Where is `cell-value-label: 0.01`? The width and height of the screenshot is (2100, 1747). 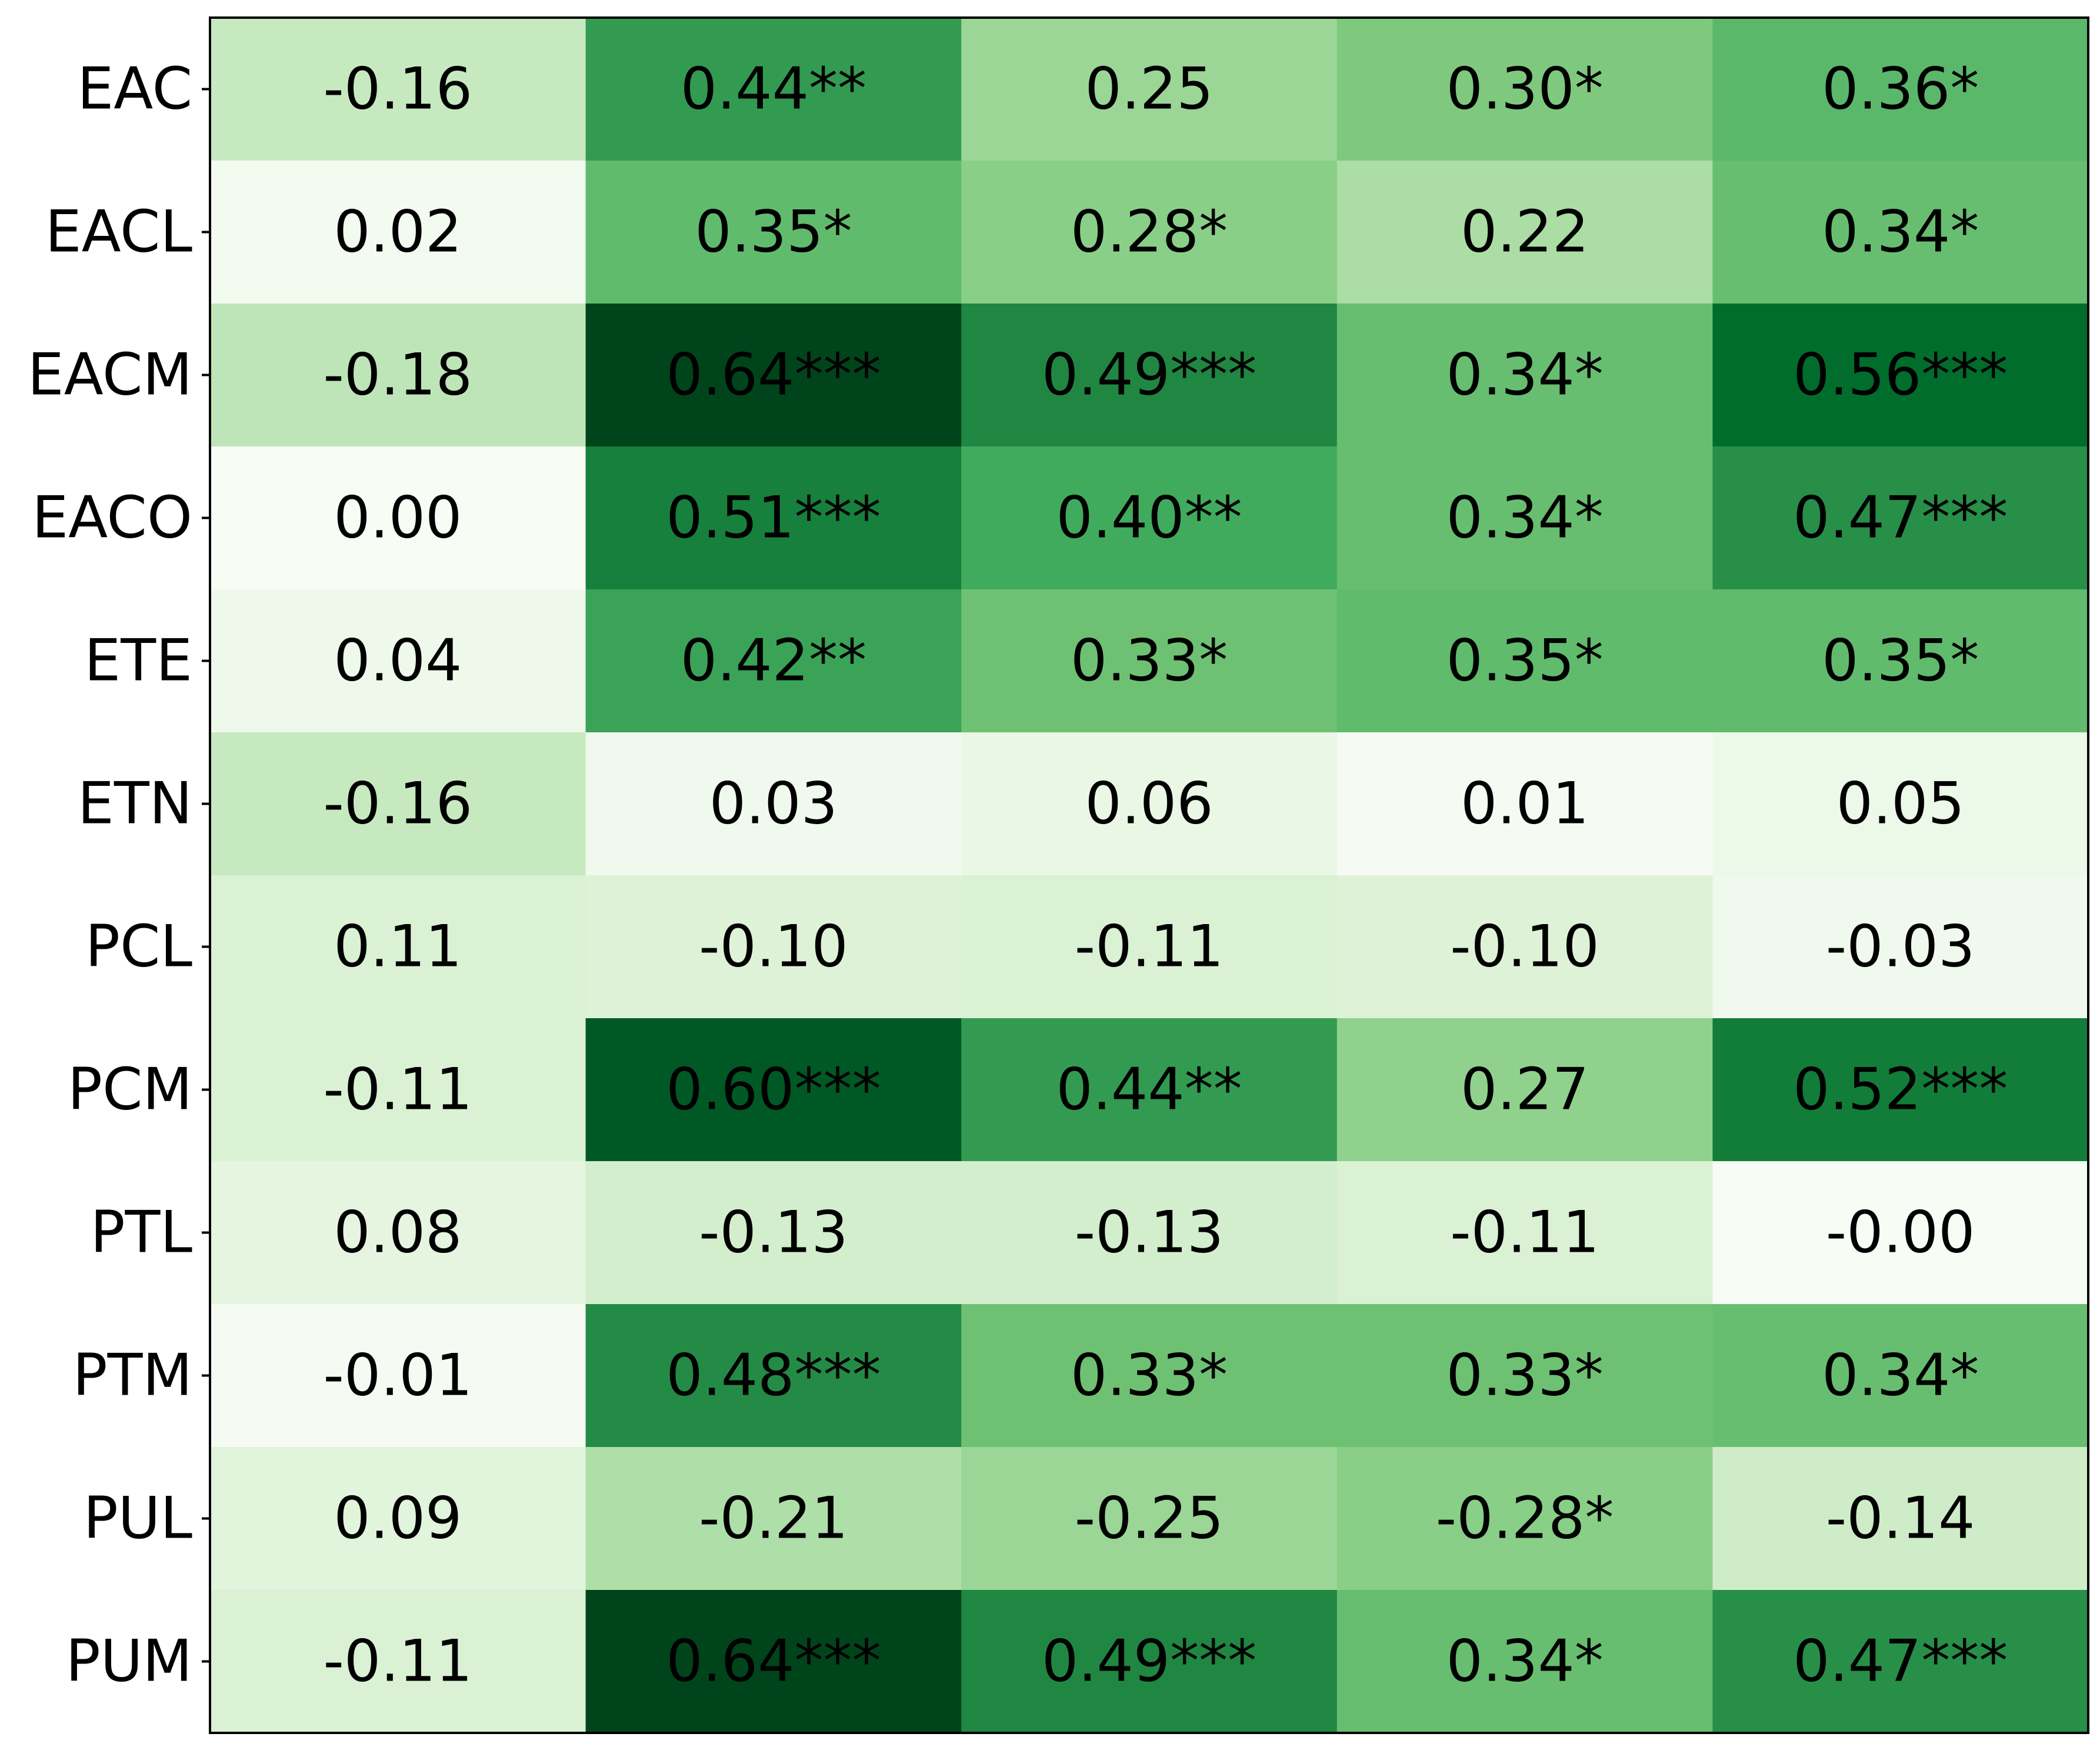 cell-value-label: 0.01 is located at coordinates (1525, 804).